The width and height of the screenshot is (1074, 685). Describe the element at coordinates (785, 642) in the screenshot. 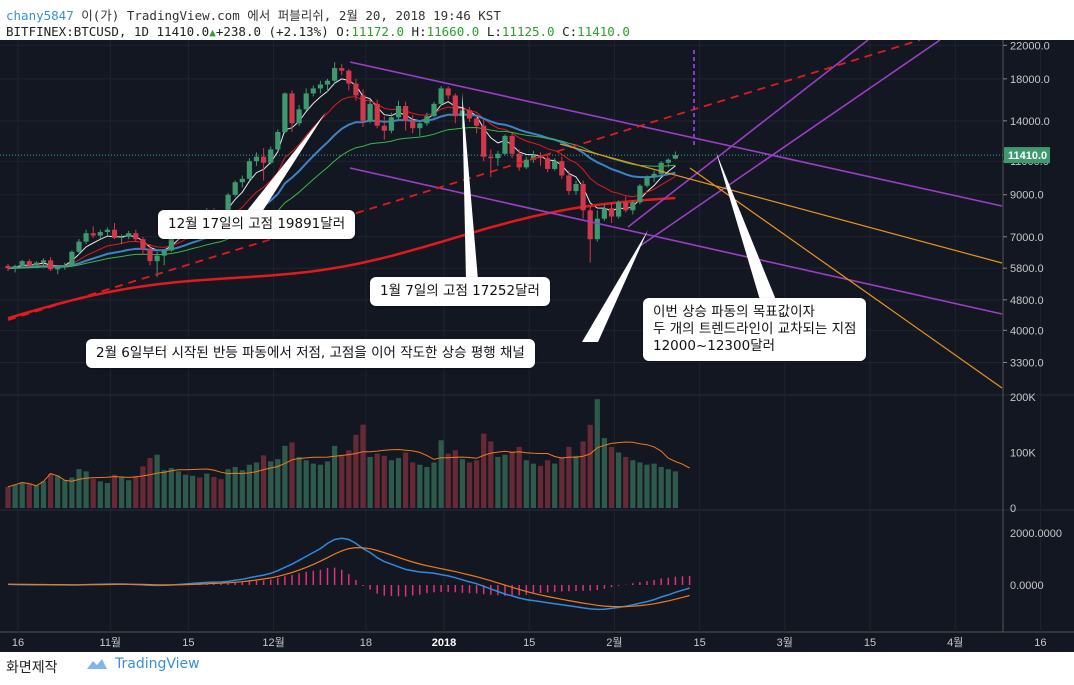

I see `time-tick: 3월` at that location.